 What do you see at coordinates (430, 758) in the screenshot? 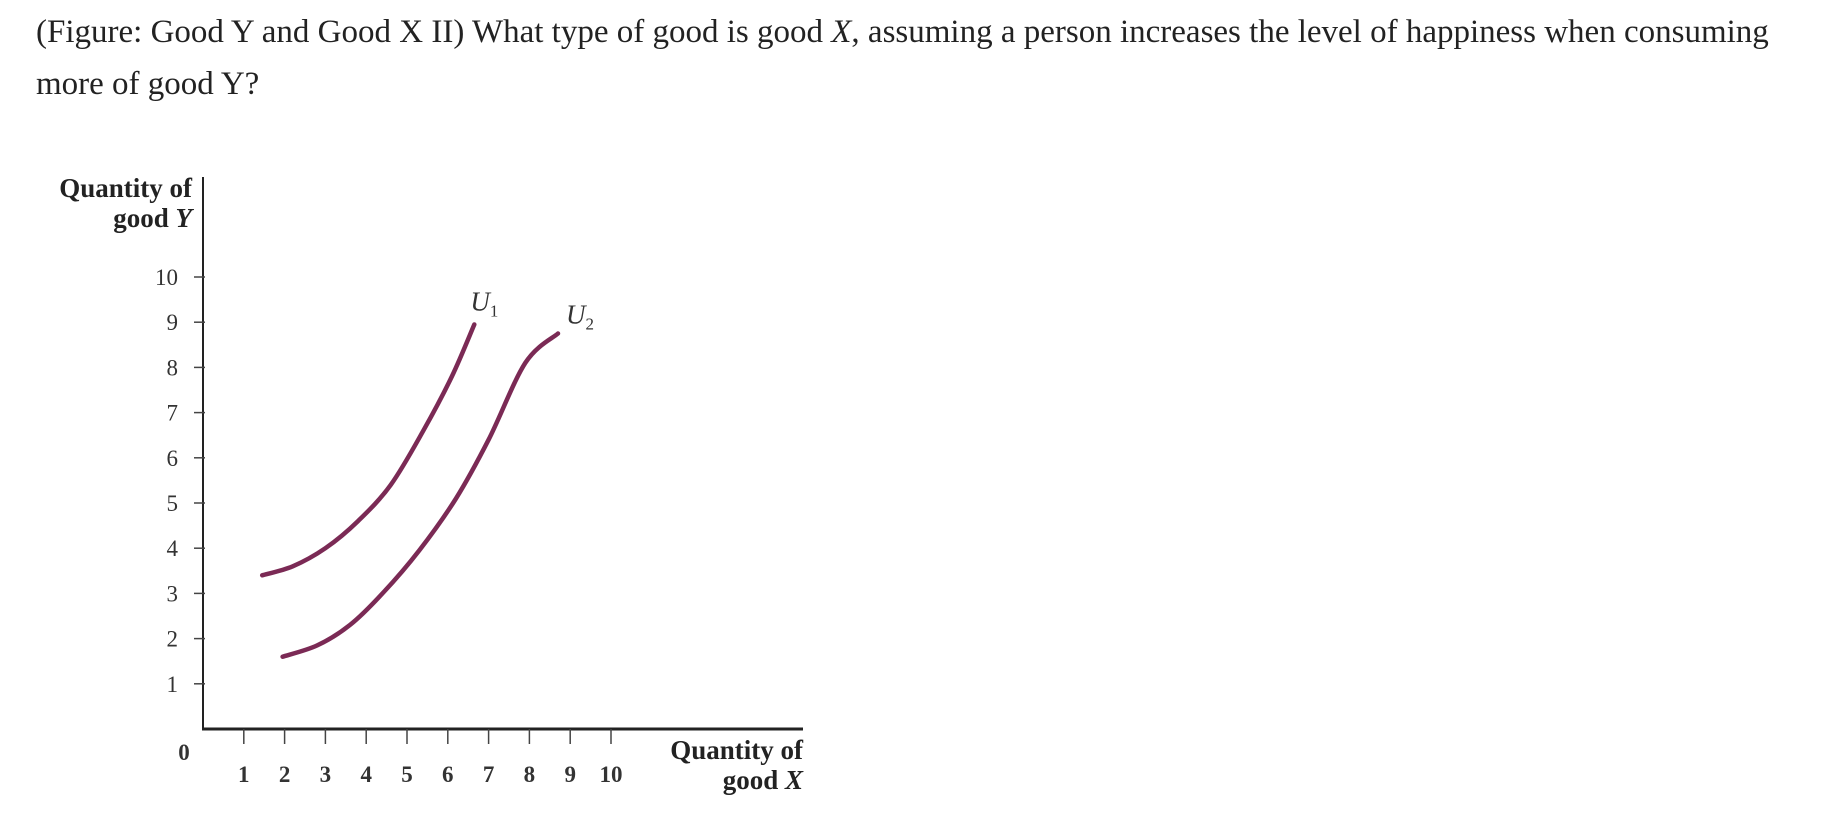
I see `x-ticks: 1 2 3 4 5 6 7 8 9 10` at bounding box center [430, 758].